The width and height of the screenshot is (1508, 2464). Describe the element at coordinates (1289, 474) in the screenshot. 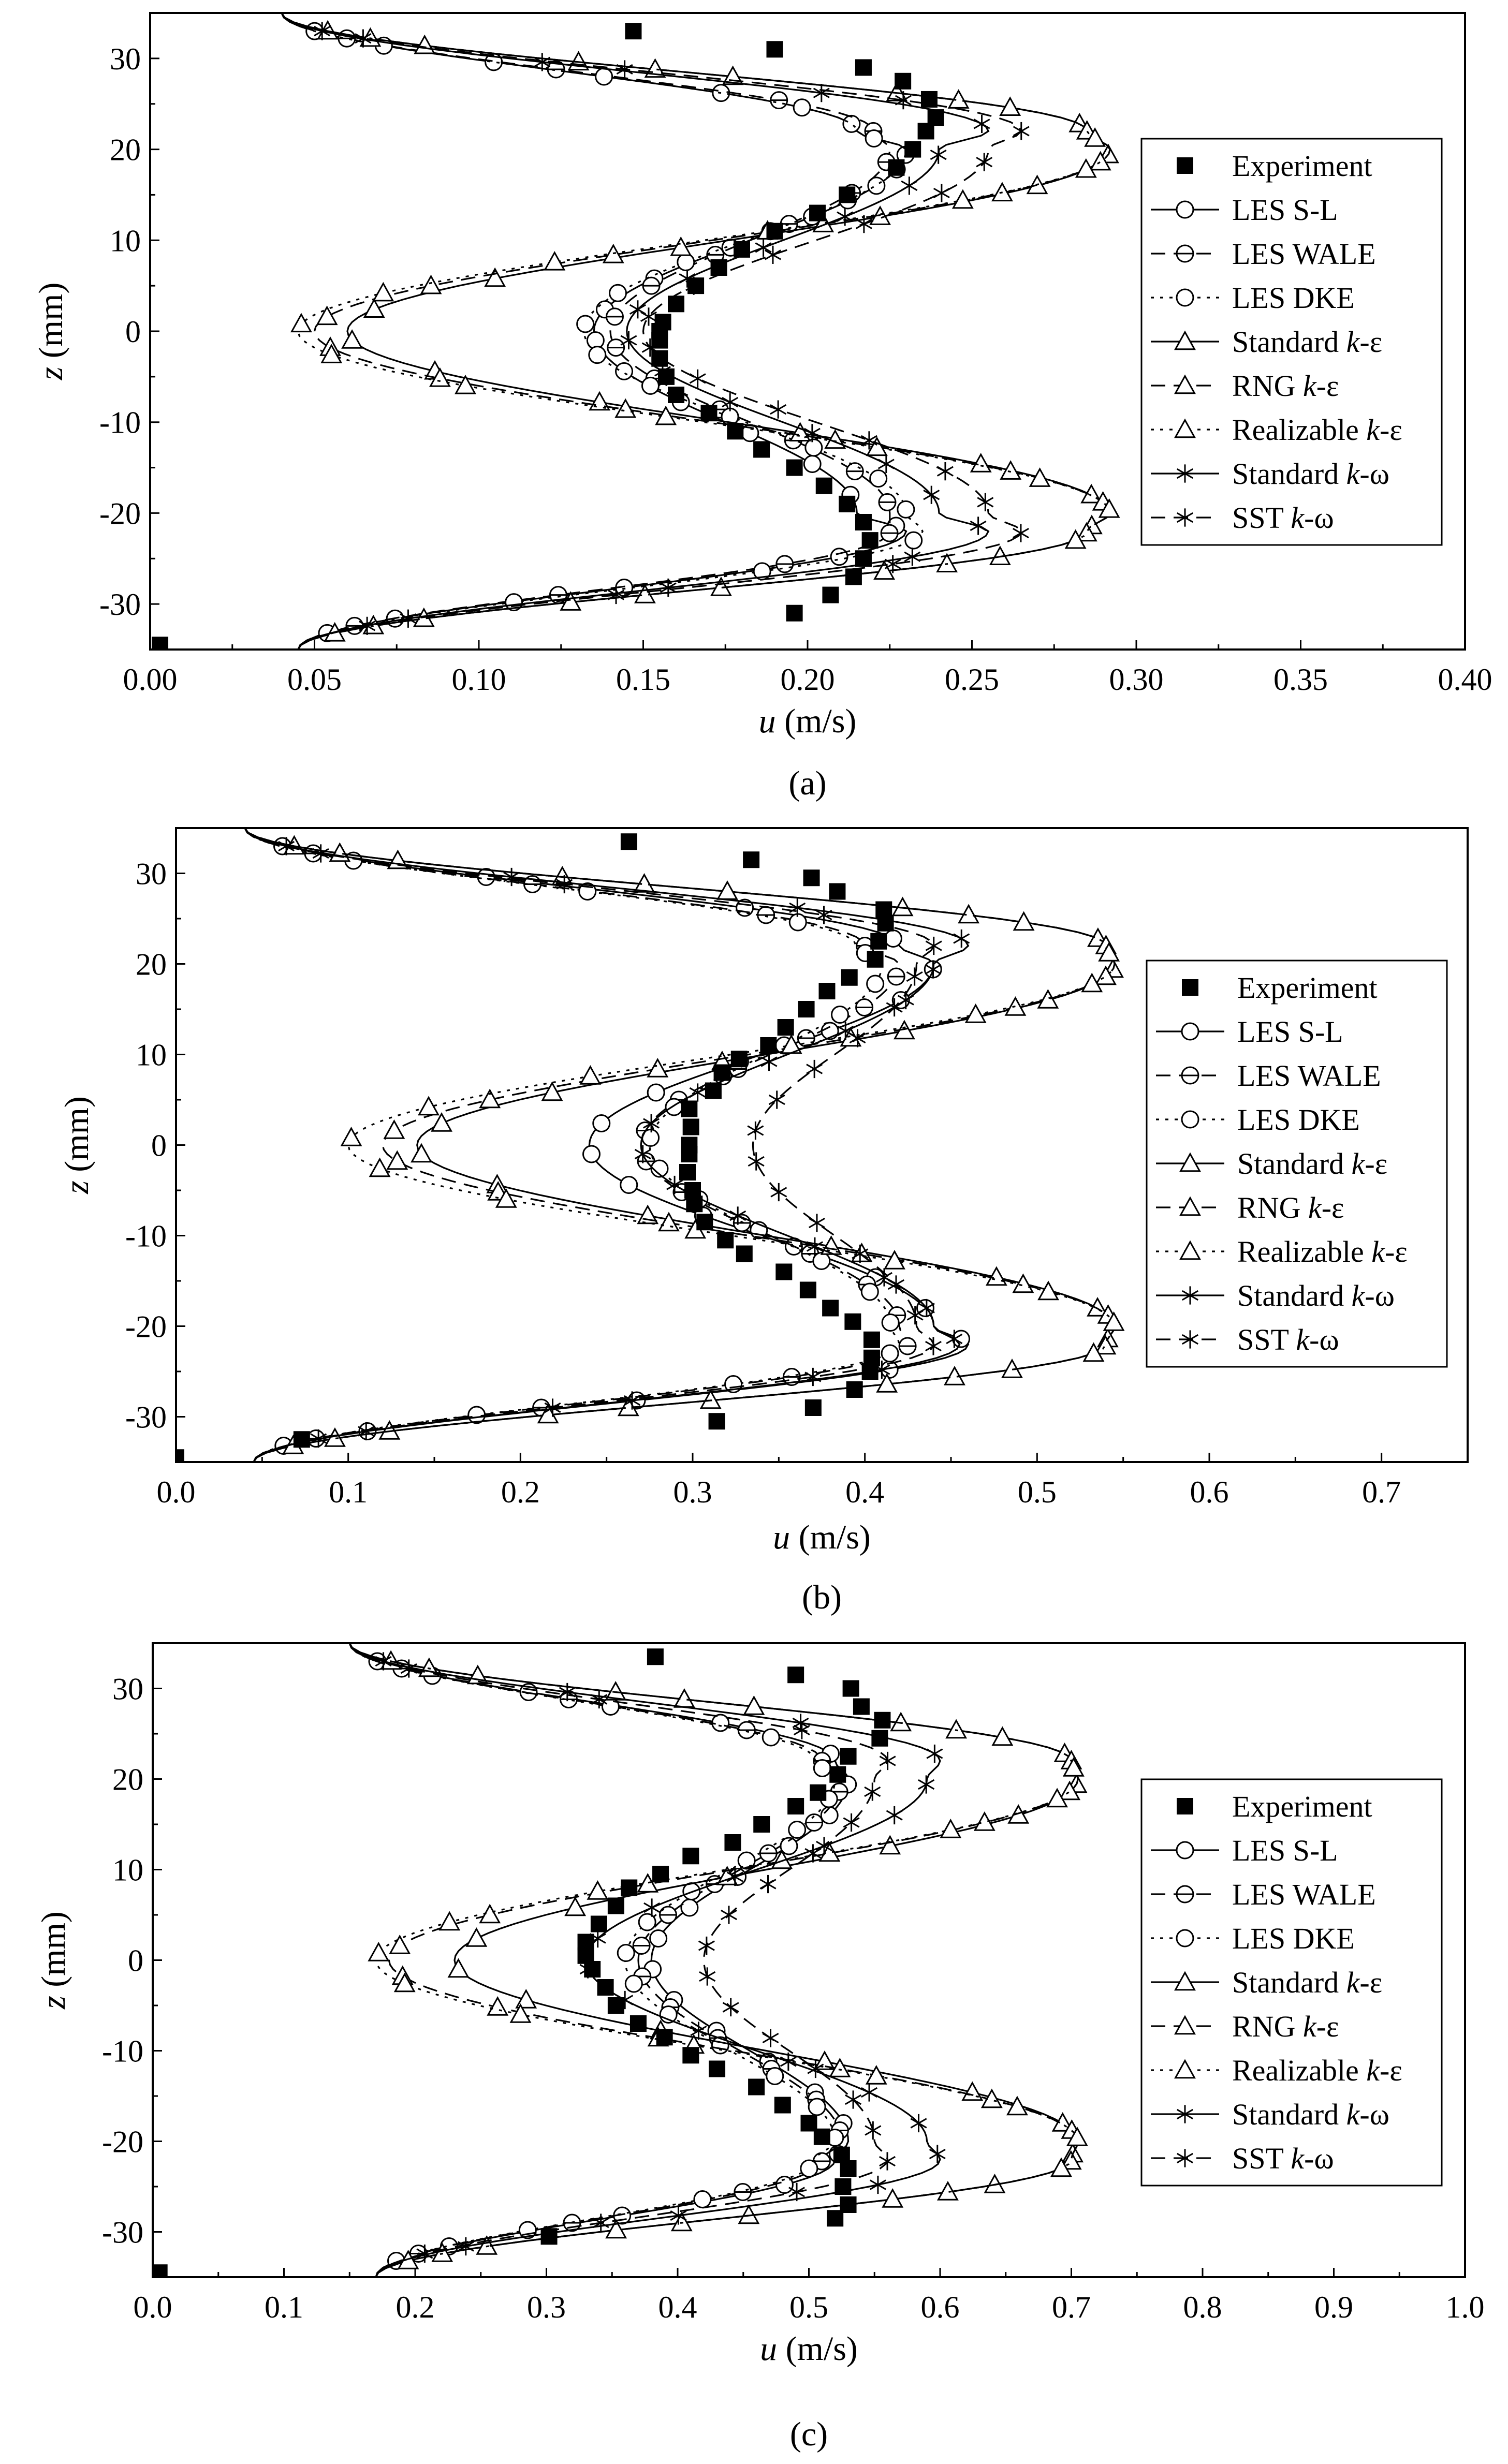

I see `panel-a-legend-label-base: Standard` at that location.